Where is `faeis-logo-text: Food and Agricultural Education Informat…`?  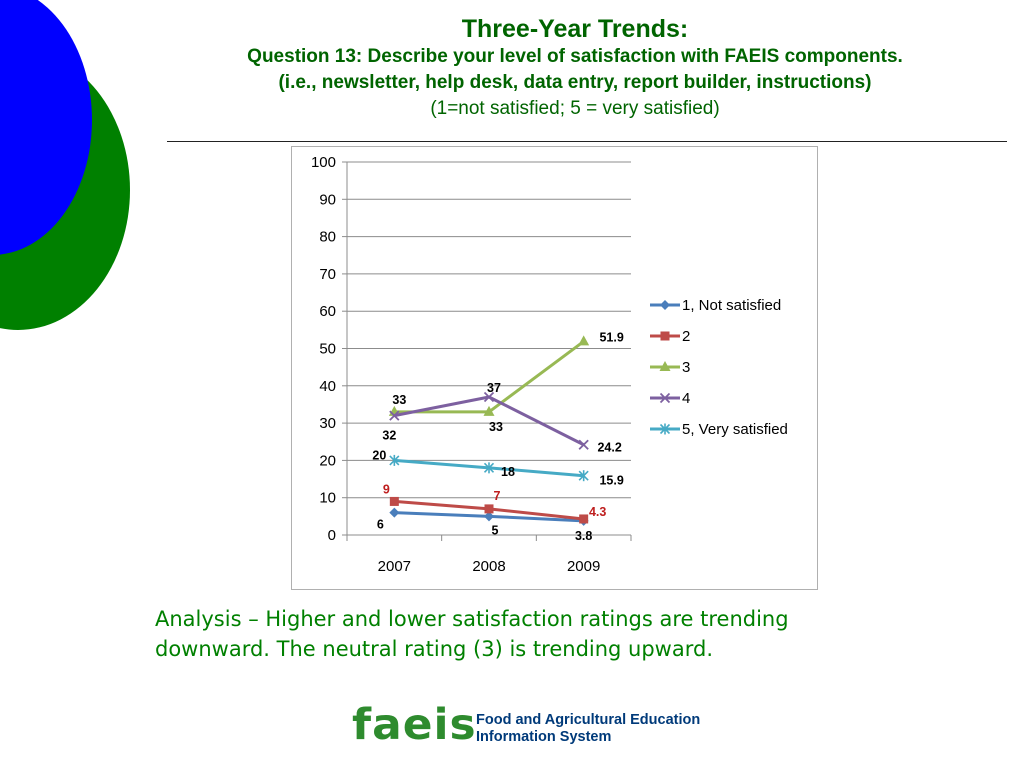
faeis-logo-text: Food and Agricultural Education Informat… is located at coordinates (588, 729).